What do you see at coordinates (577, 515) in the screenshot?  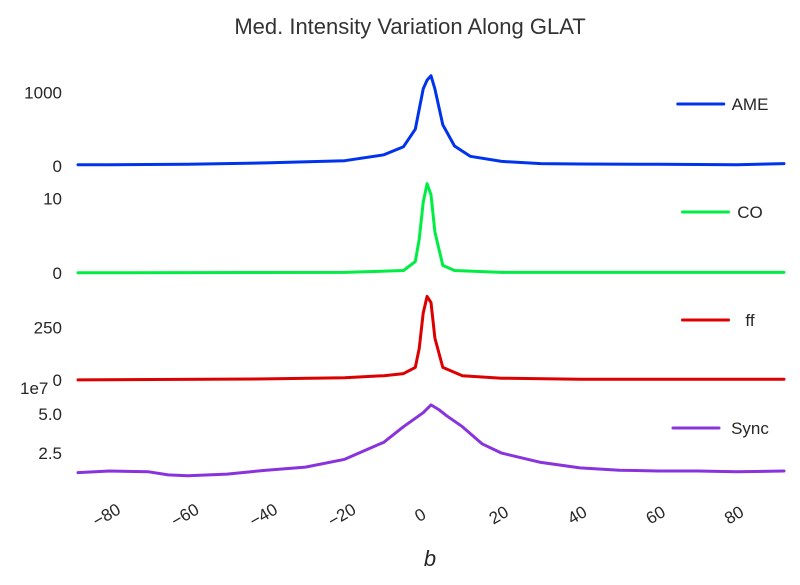 I see `x-tick-label: 40` at bounding box center [577, 515].